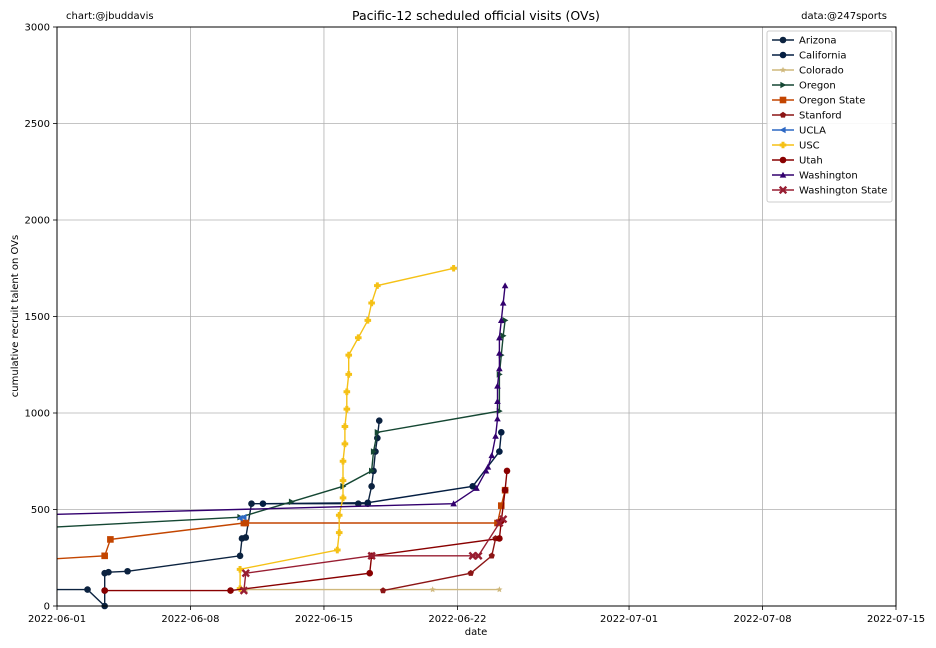 Image resolution: width=936 pixels, height=648 pixels. I want to click on y-tick-label: 1500, so click(37, 317).